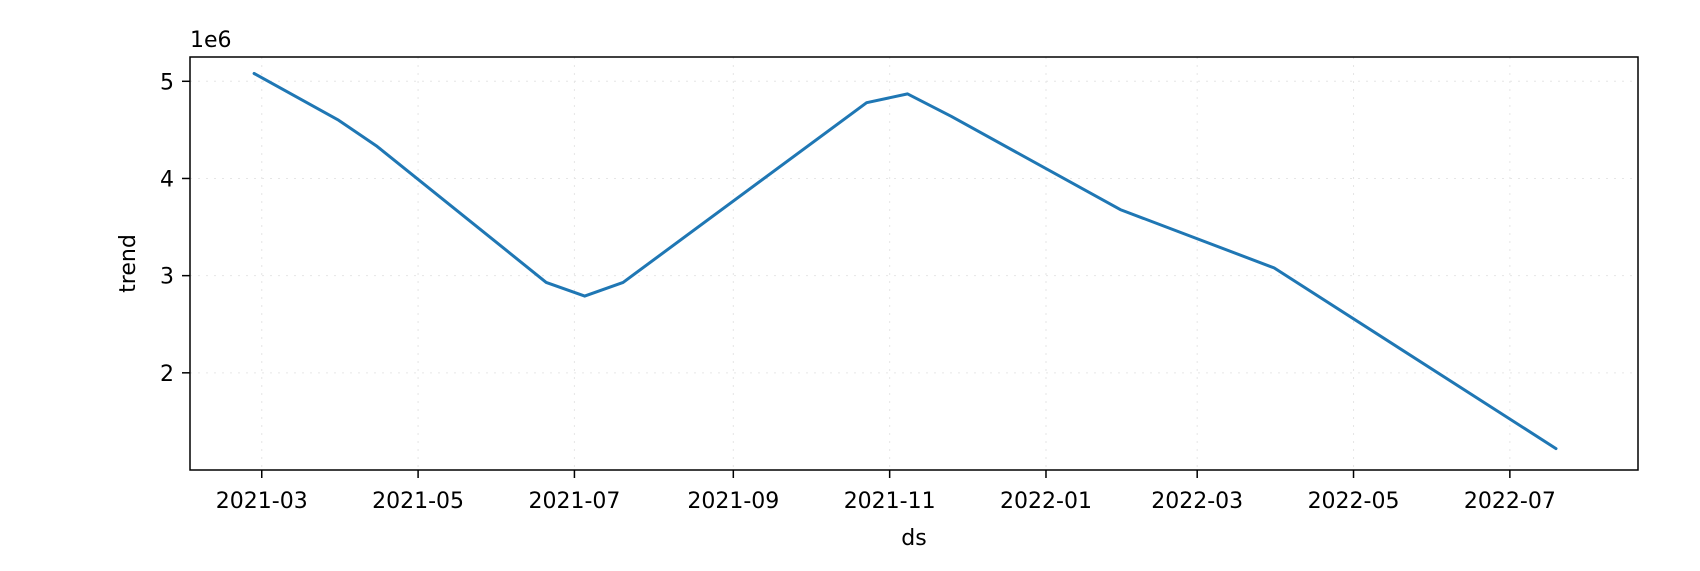 The width and height of the screenshot is (1700, 571). Describe the element at coordinates (1197, 501) in the screenshot. I see `x-tick-label: 2022-03` at that location.